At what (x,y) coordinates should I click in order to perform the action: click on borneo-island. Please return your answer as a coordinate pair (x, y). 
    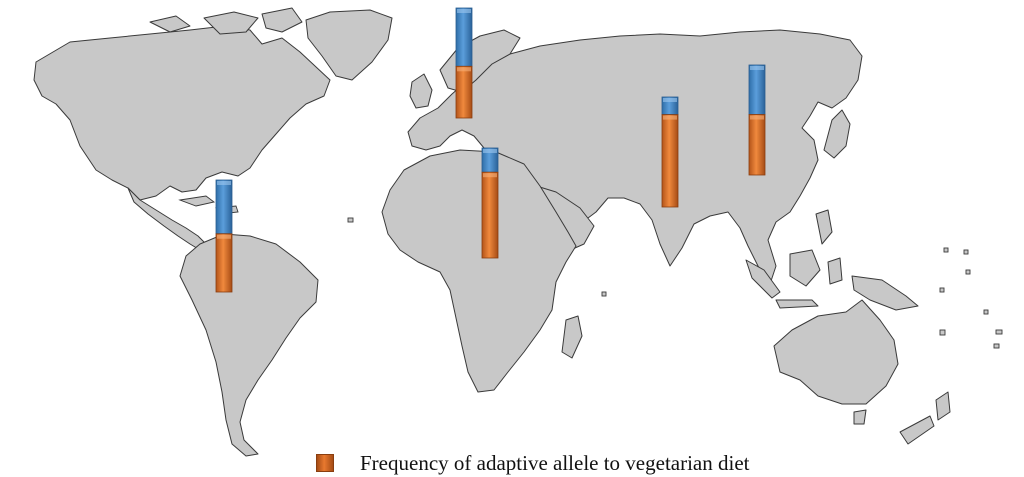
    Looking at the image, I should click on (805, 268).